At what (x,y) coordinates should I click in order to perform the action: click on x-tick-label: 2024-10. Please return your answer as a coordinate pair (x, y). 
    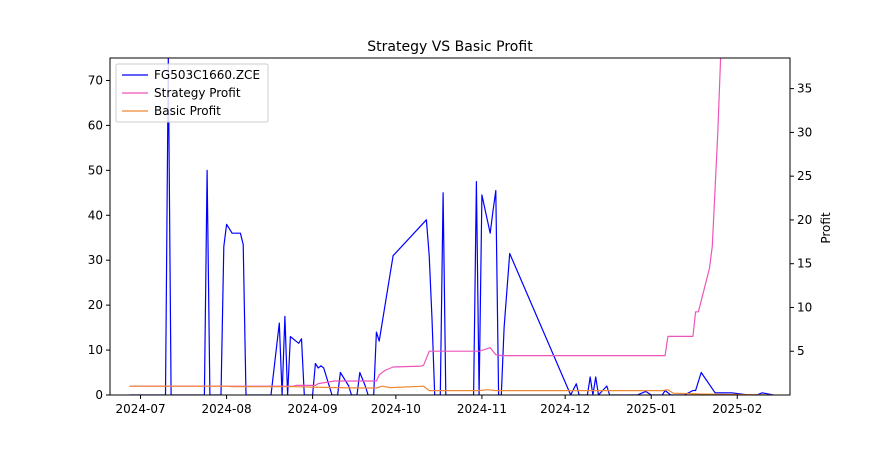
    Looking at the image, I should click on (396, 409).